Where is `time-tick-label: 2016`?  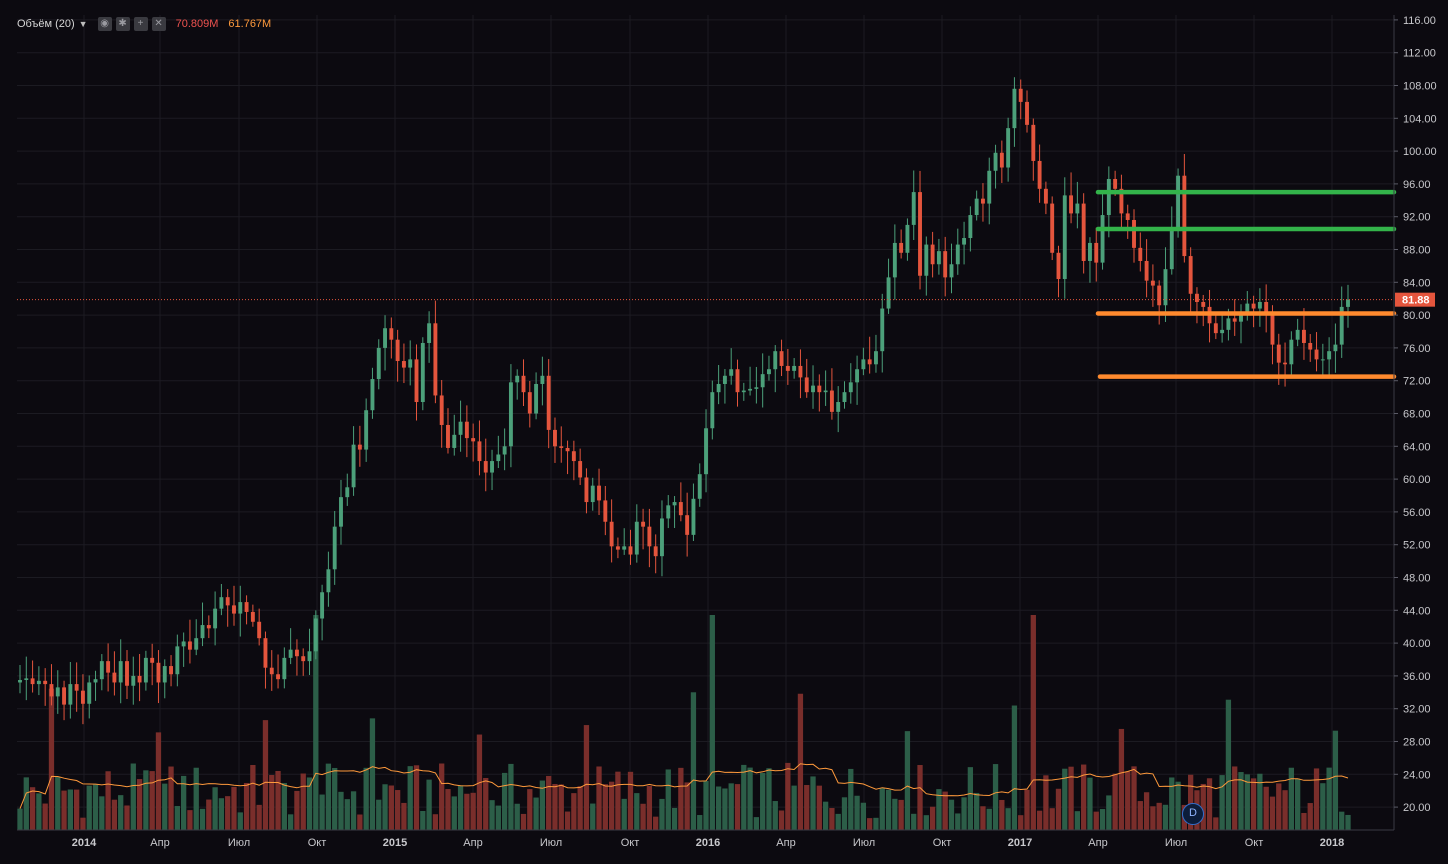
time-tick-label: 2016 is located at coordinates (708, 843).